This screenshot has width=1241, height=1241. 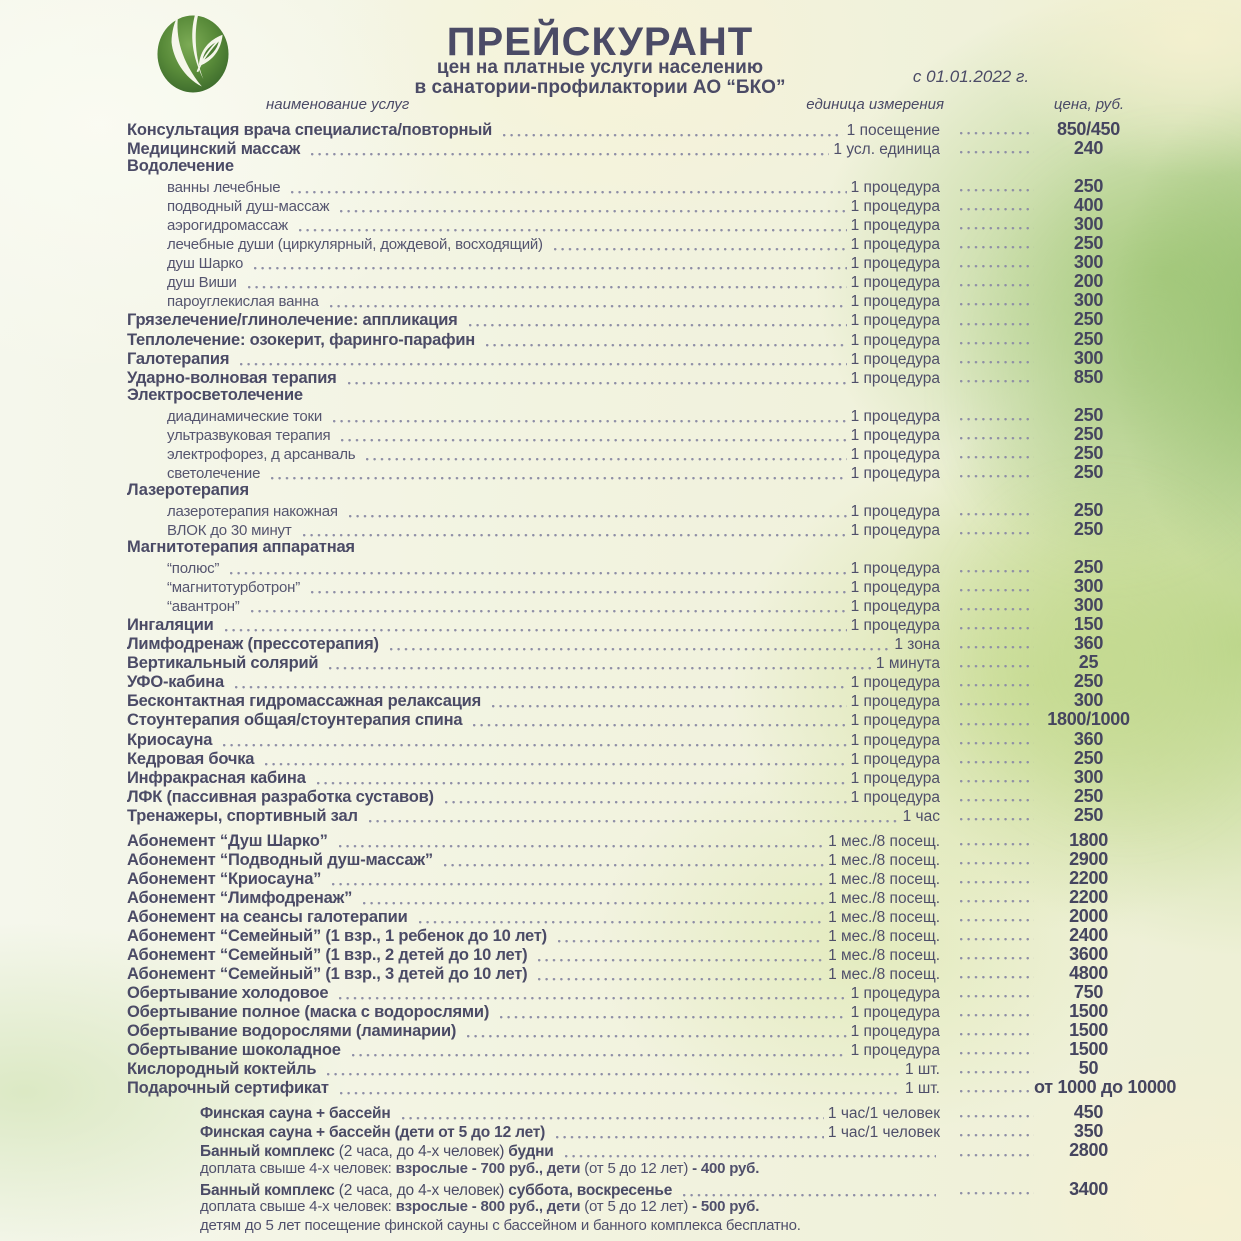 I want to click on price-cell: 2900, so click(x=1088, y=858).